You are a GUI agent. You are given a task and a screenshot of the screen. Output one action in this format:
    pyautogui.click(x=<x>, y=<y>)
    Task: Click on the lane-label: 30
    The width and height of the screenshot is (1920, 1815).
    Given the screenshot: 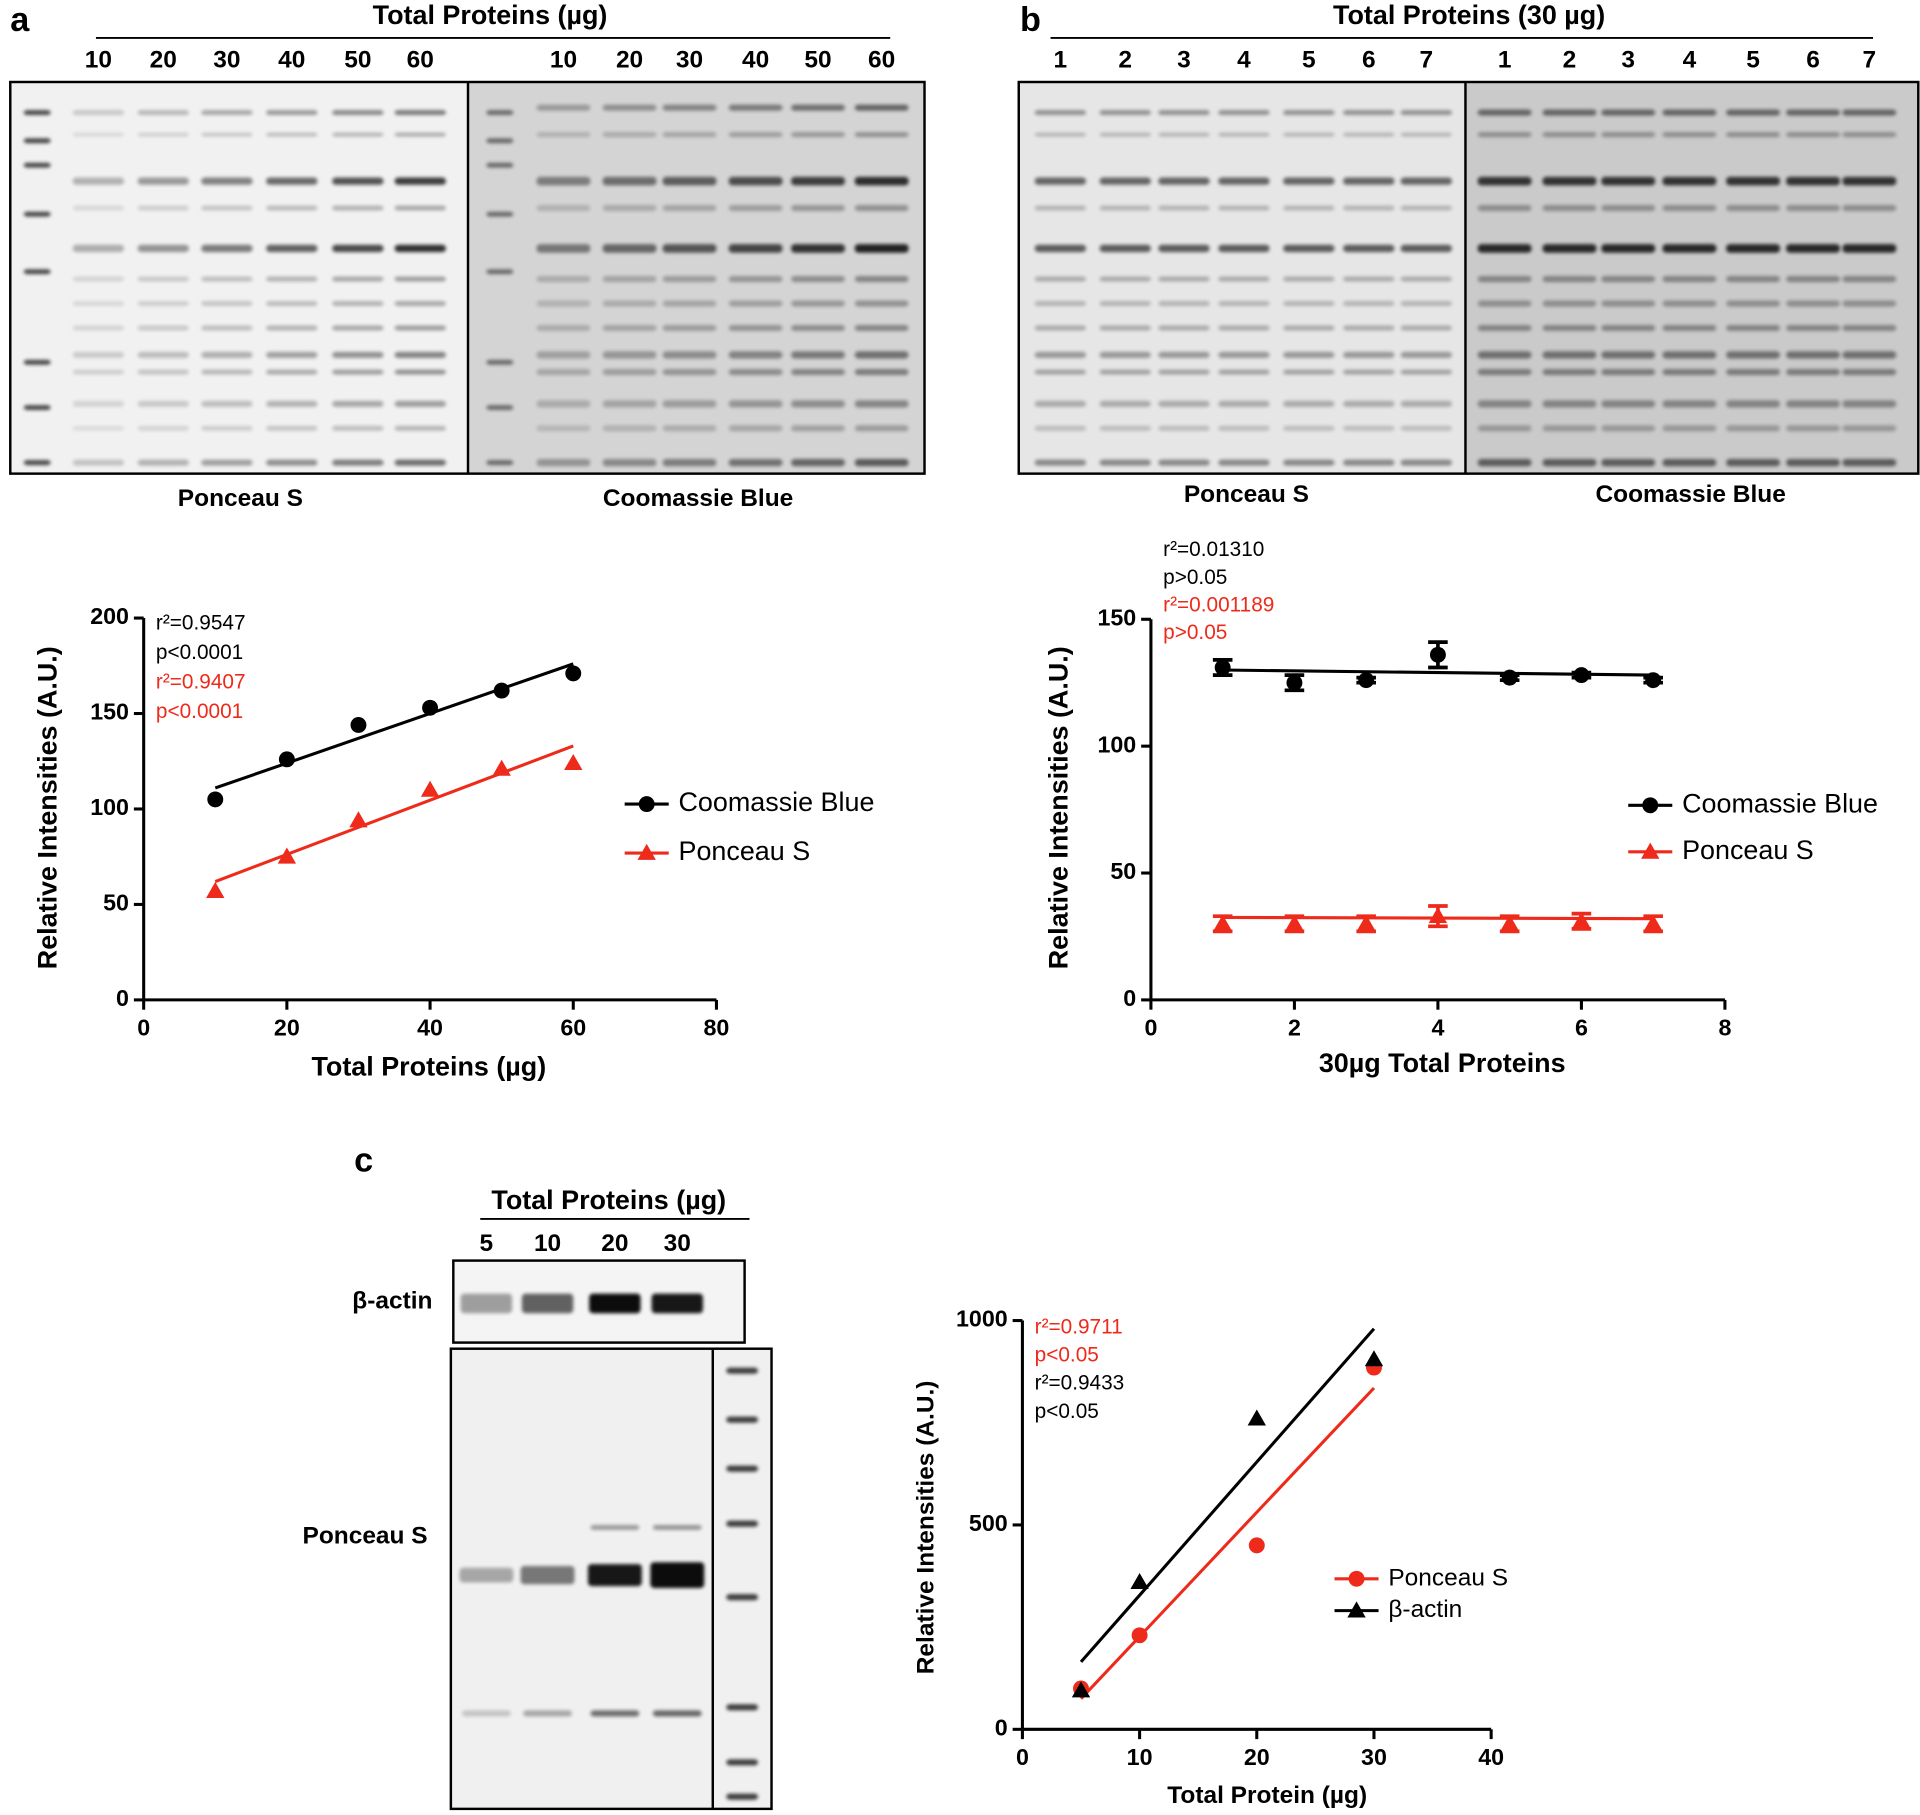 What is the action you would take?
    pyautogui.click(x=226, y=60)
    